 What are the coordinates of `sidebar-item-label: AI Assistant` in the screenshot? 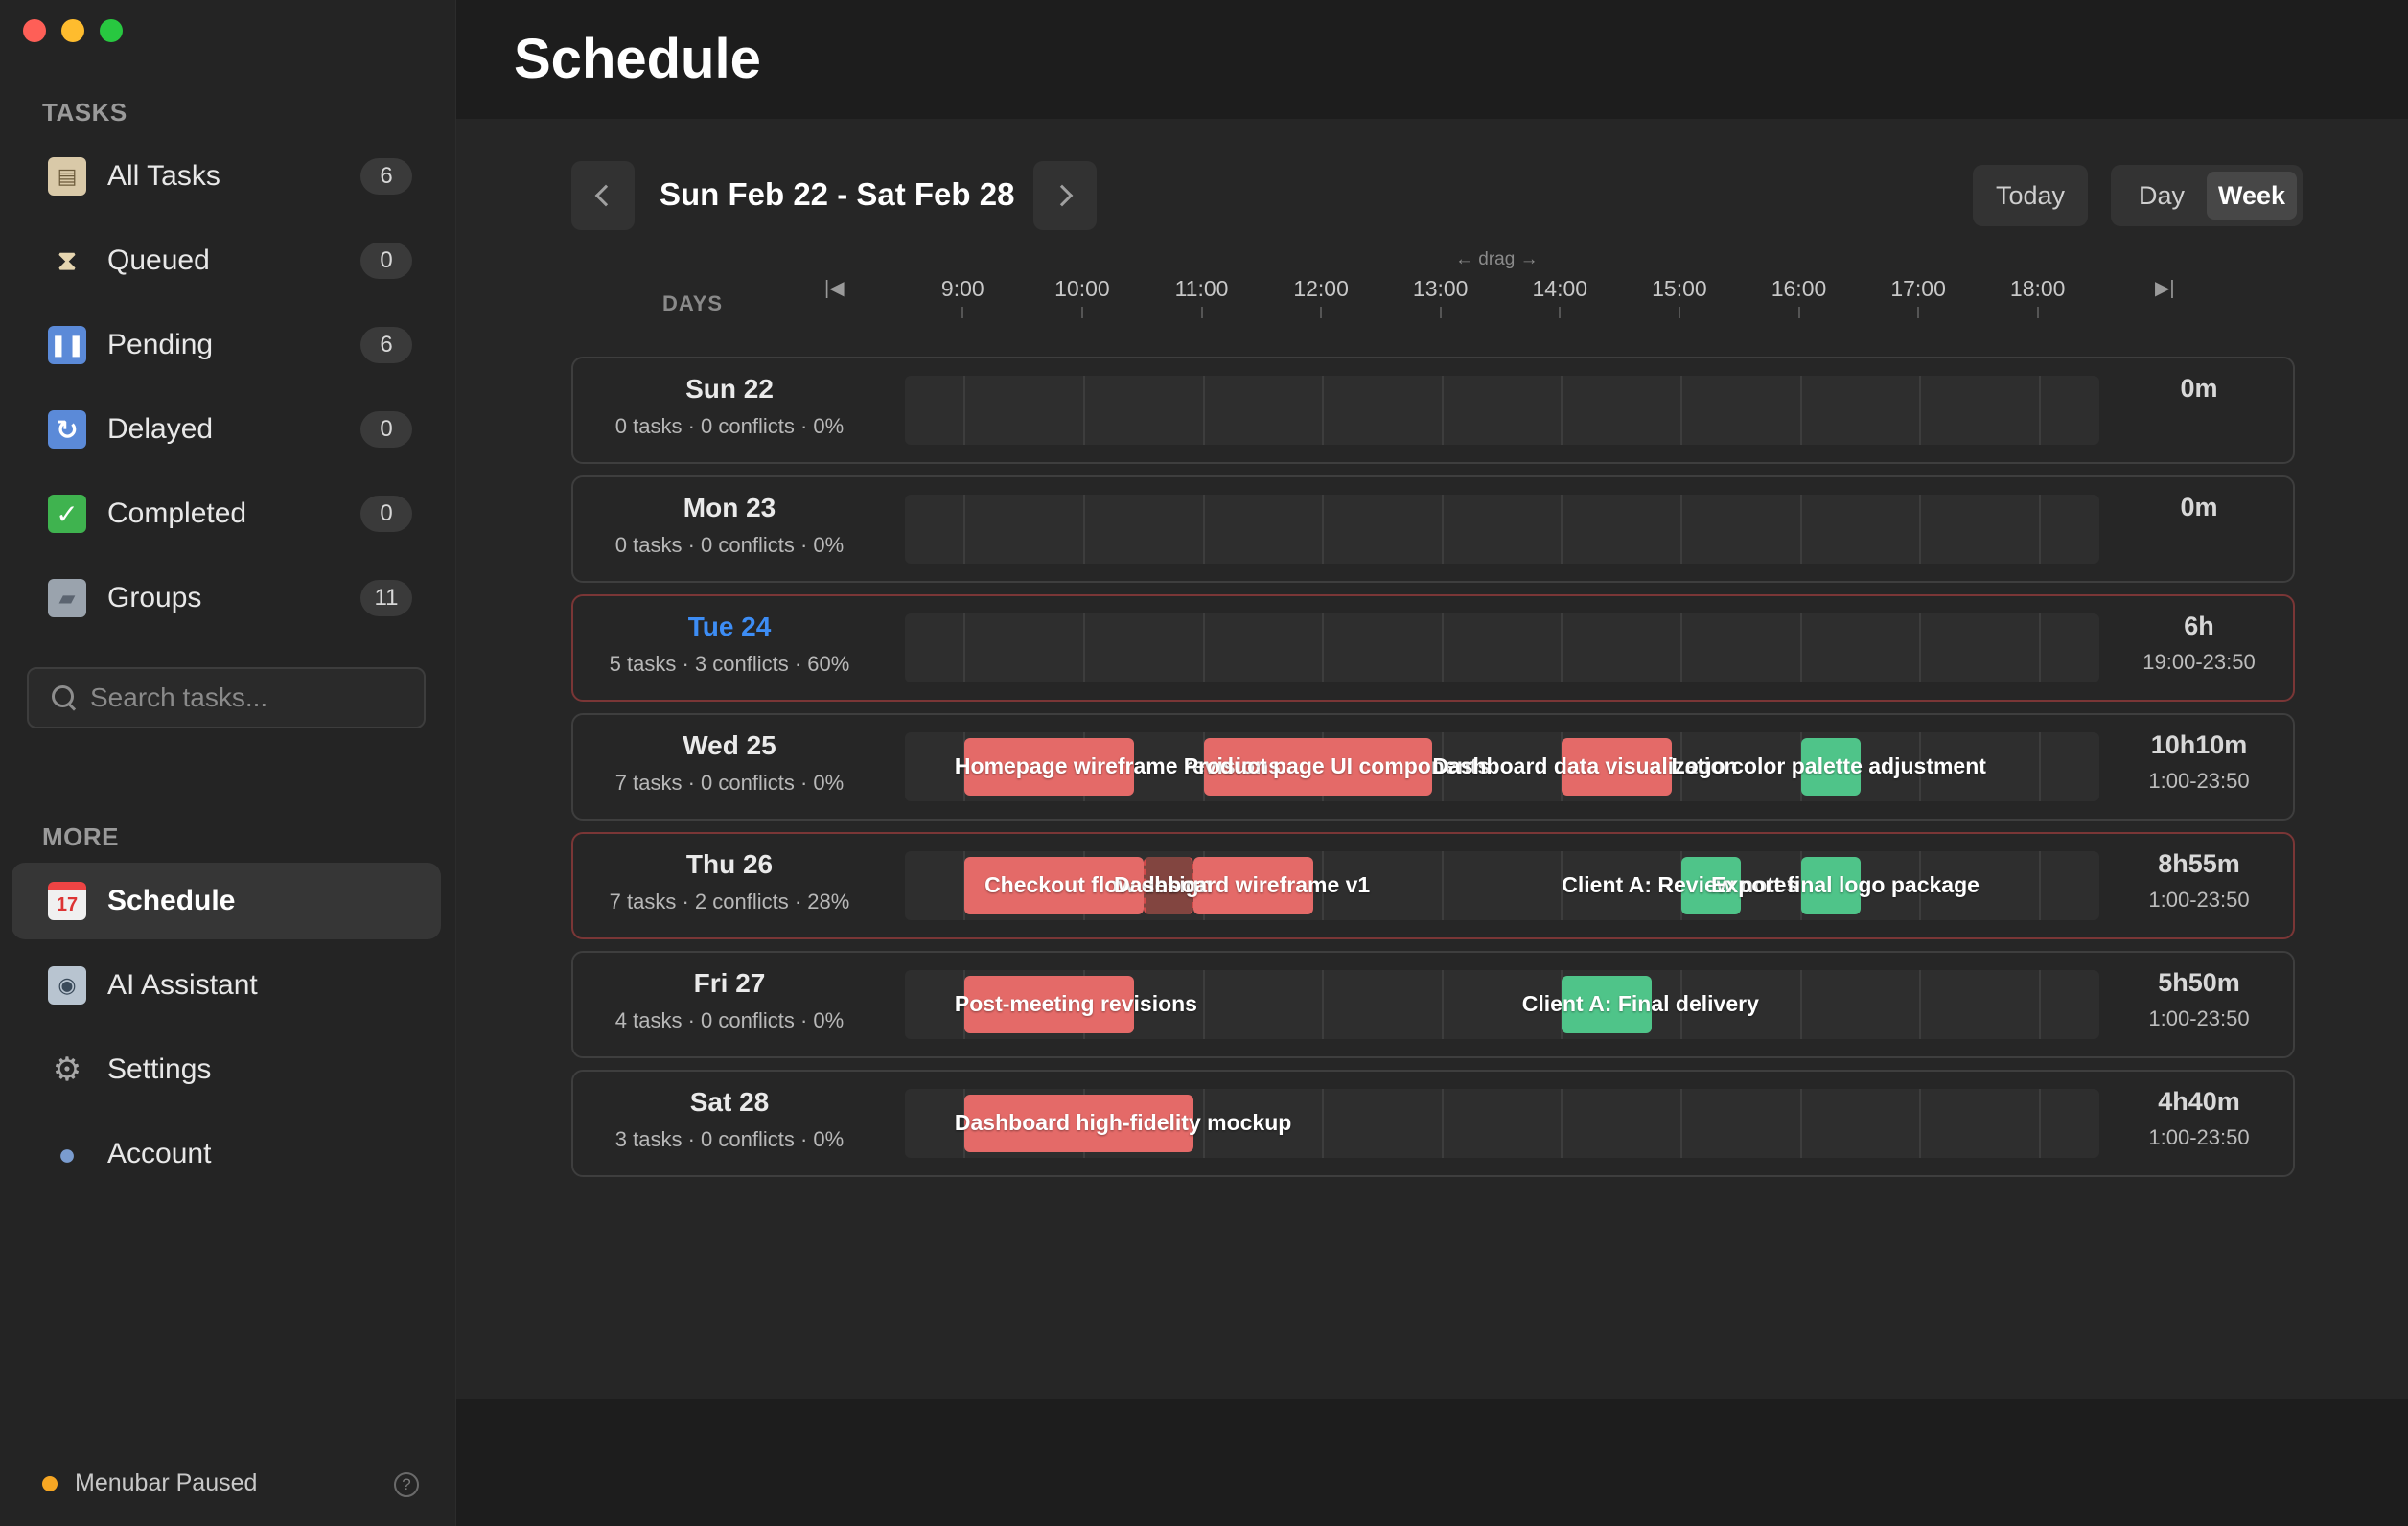 It's located at (182, 985).